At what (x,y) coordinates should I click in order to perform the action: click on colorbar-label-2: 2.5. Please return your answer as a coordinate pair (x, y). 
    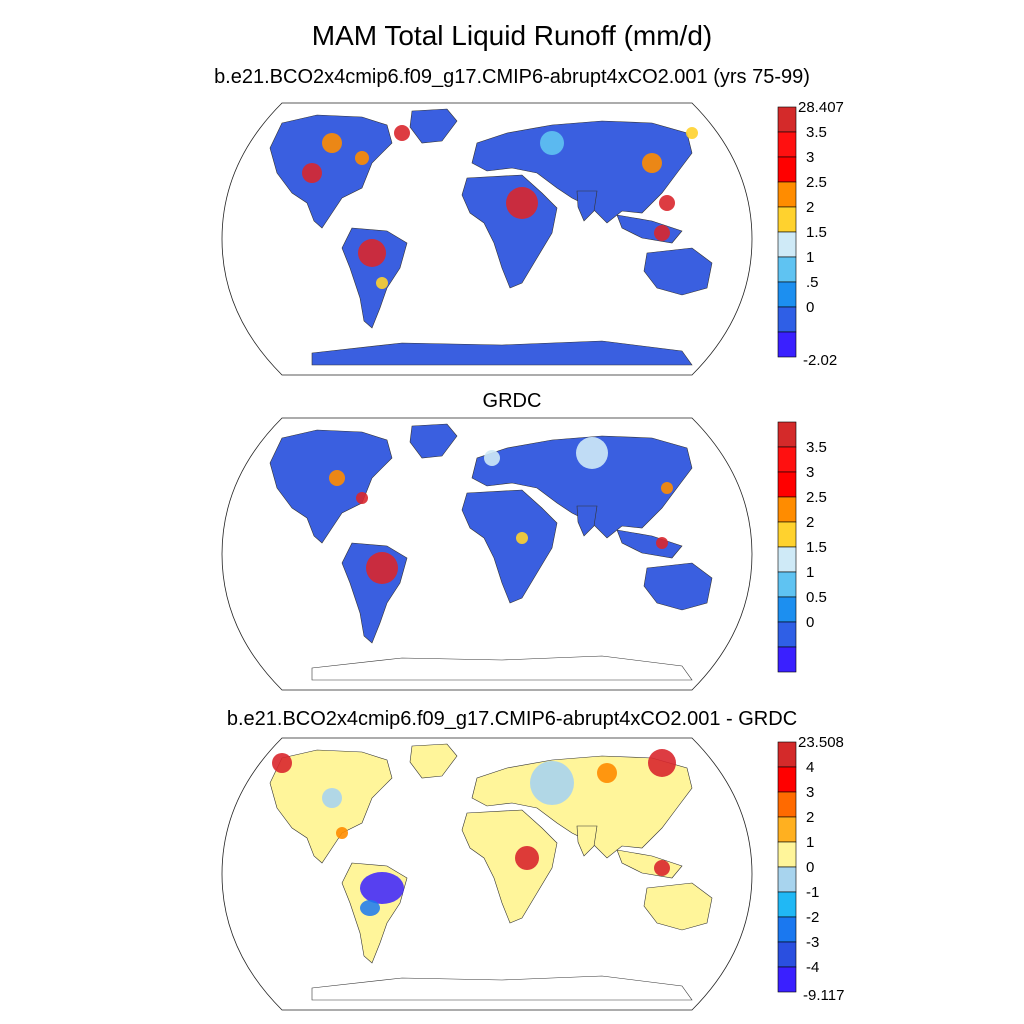
    Looking at the image, I should click on (816, 182).